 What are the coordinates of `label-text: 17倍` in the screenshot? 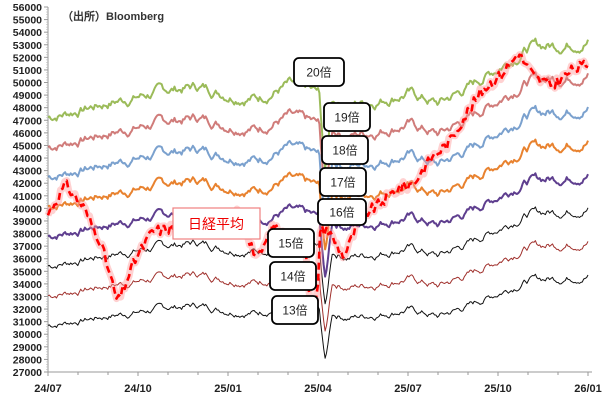 It's located at (342, 182).